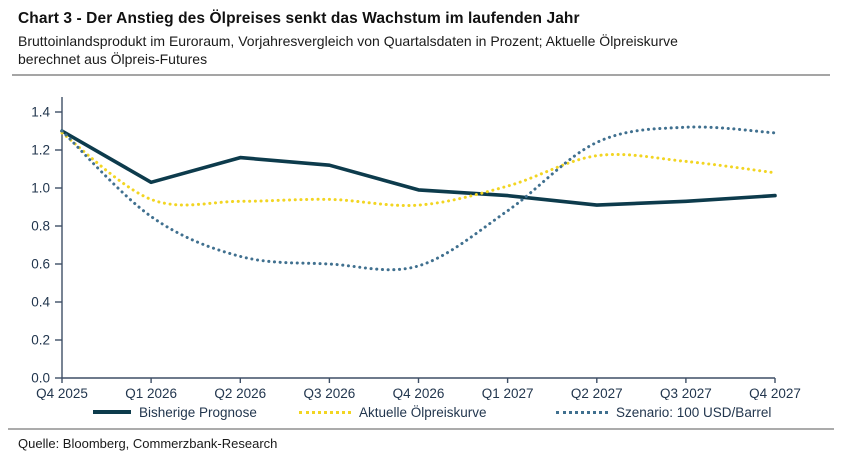  What do you see at coordinates (198, 412) in the screenshot?
I see `legend-label: Bisherige Prognose` at bounding box center [198, 412].